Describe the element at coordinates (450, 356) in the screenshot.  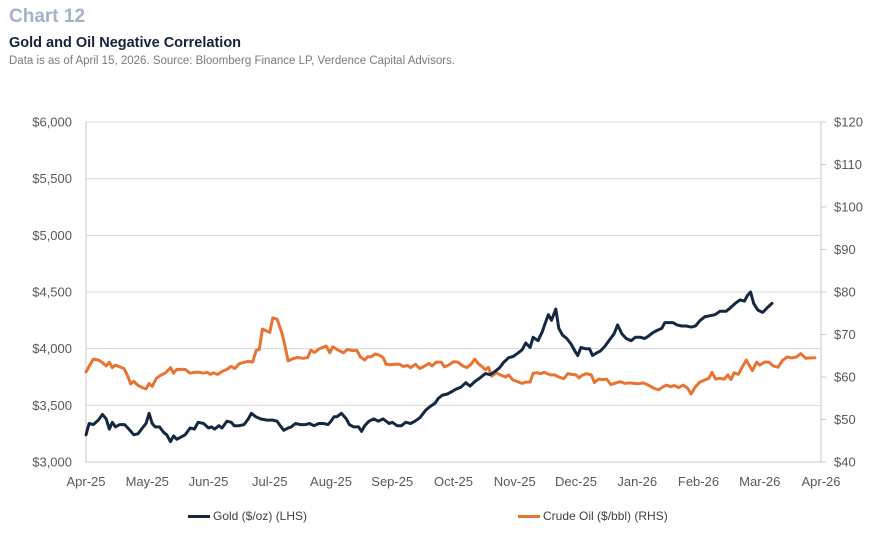
I see `series-line-oil` at that location.